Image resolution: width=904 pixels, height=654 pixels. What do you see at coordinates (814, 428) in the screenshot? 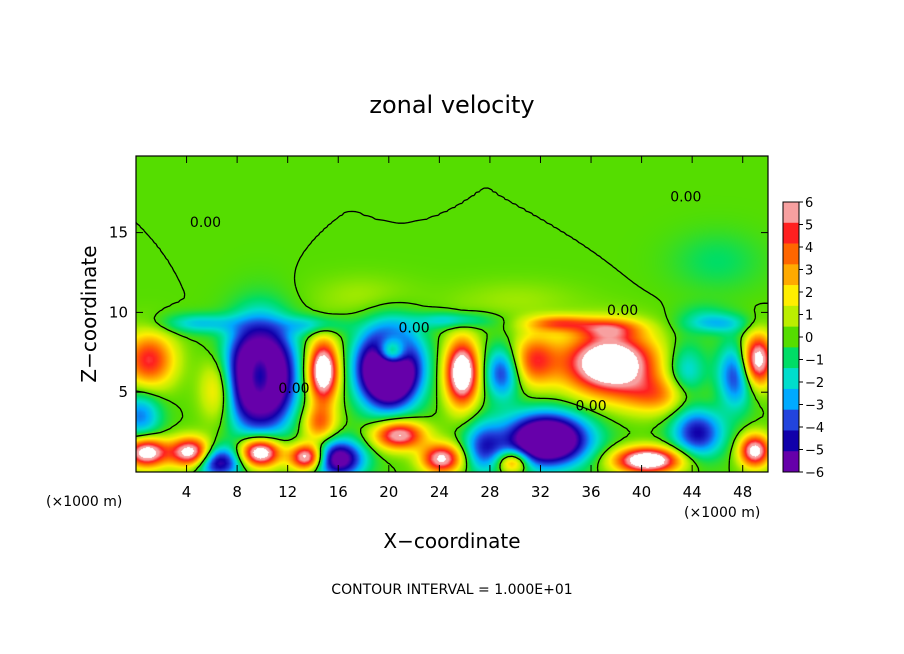
I see `colorbar-tick-label: −4` at bounding box center [814, 428].